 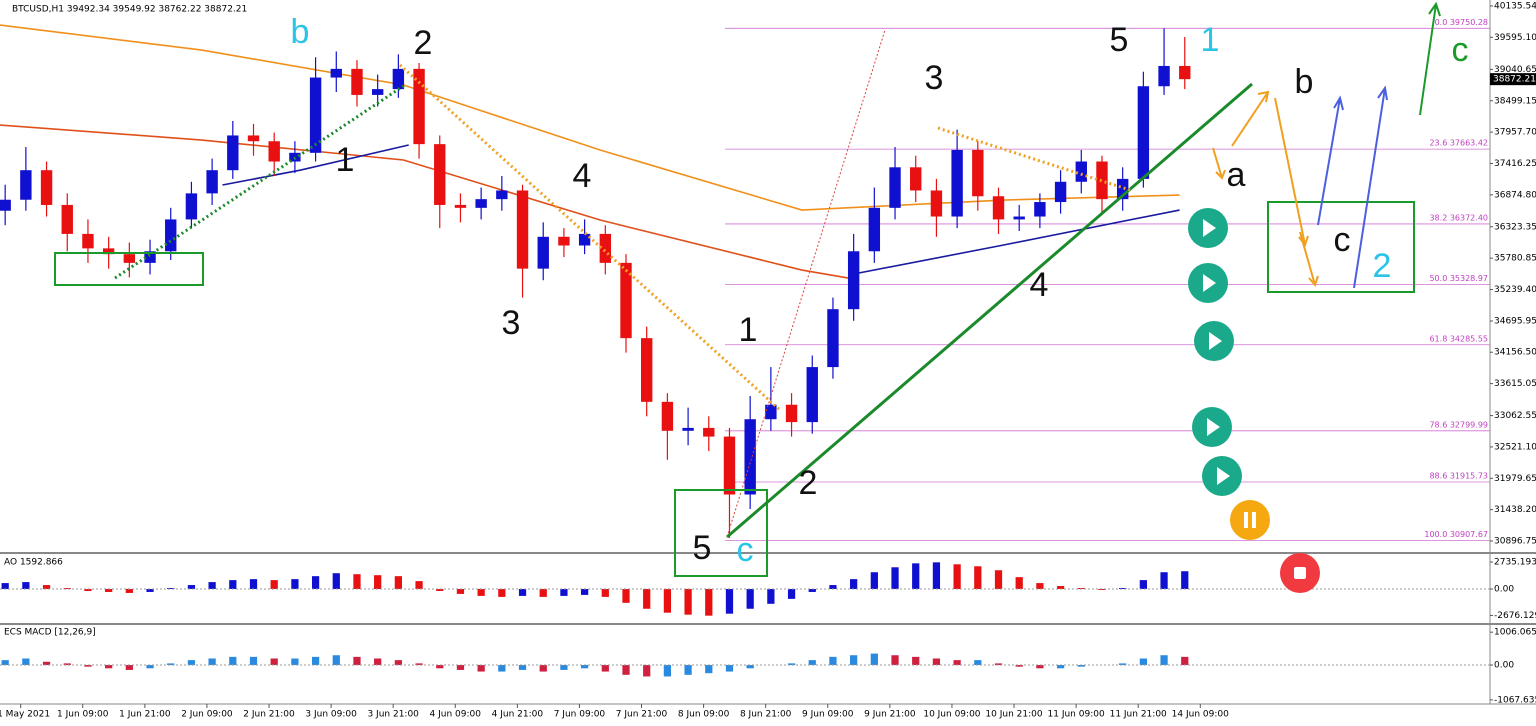 What do you see at coordinates (207, 715) in the screenshot?
I see `x-tick-label: 2 Jun 09:00` at bounding box center [207, 715].